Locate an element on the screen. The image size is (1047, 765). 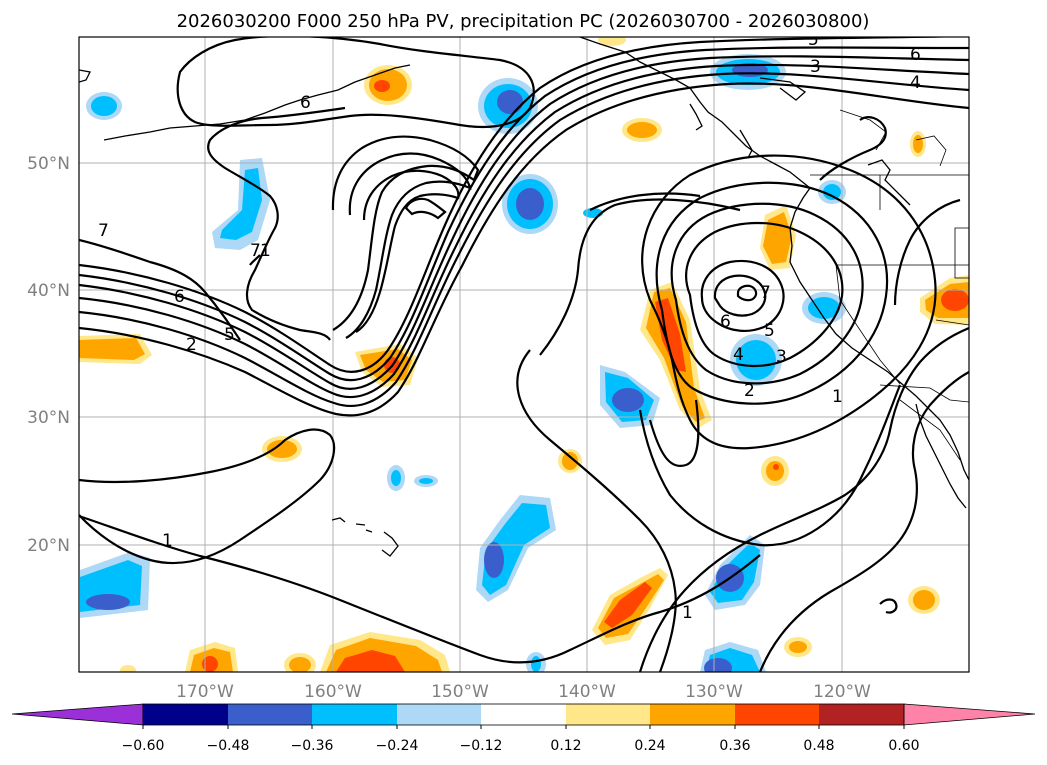
colorbar-outline is located at coordinates (523, 714).